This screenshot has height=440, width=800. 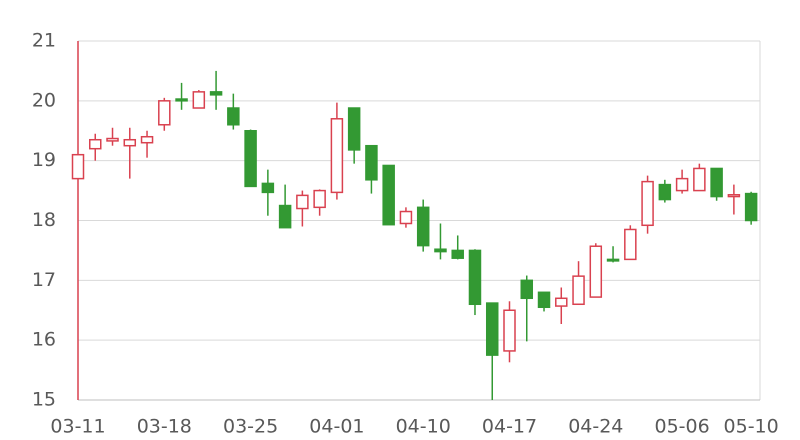 I want to click on x-tick-label: 05-10, so click(x=751, y=427).